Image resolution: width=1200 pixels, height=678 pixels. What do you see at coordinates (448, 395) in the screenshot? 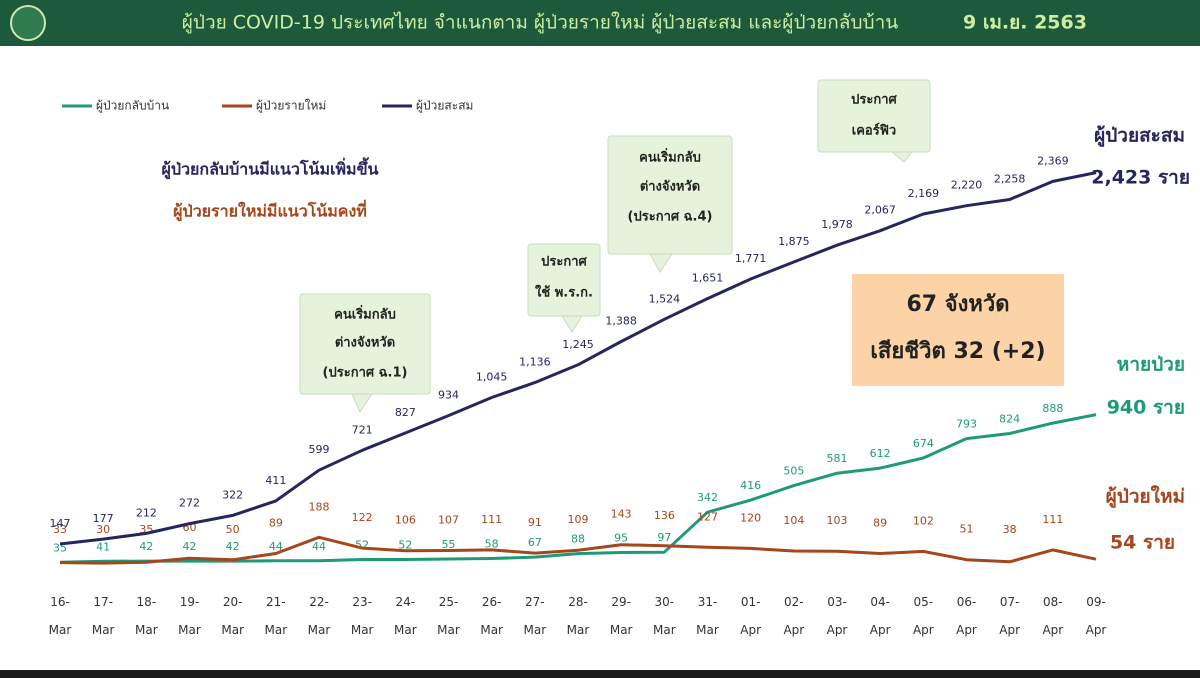
I see `value-label: 934` at bounding box center [448, 395].